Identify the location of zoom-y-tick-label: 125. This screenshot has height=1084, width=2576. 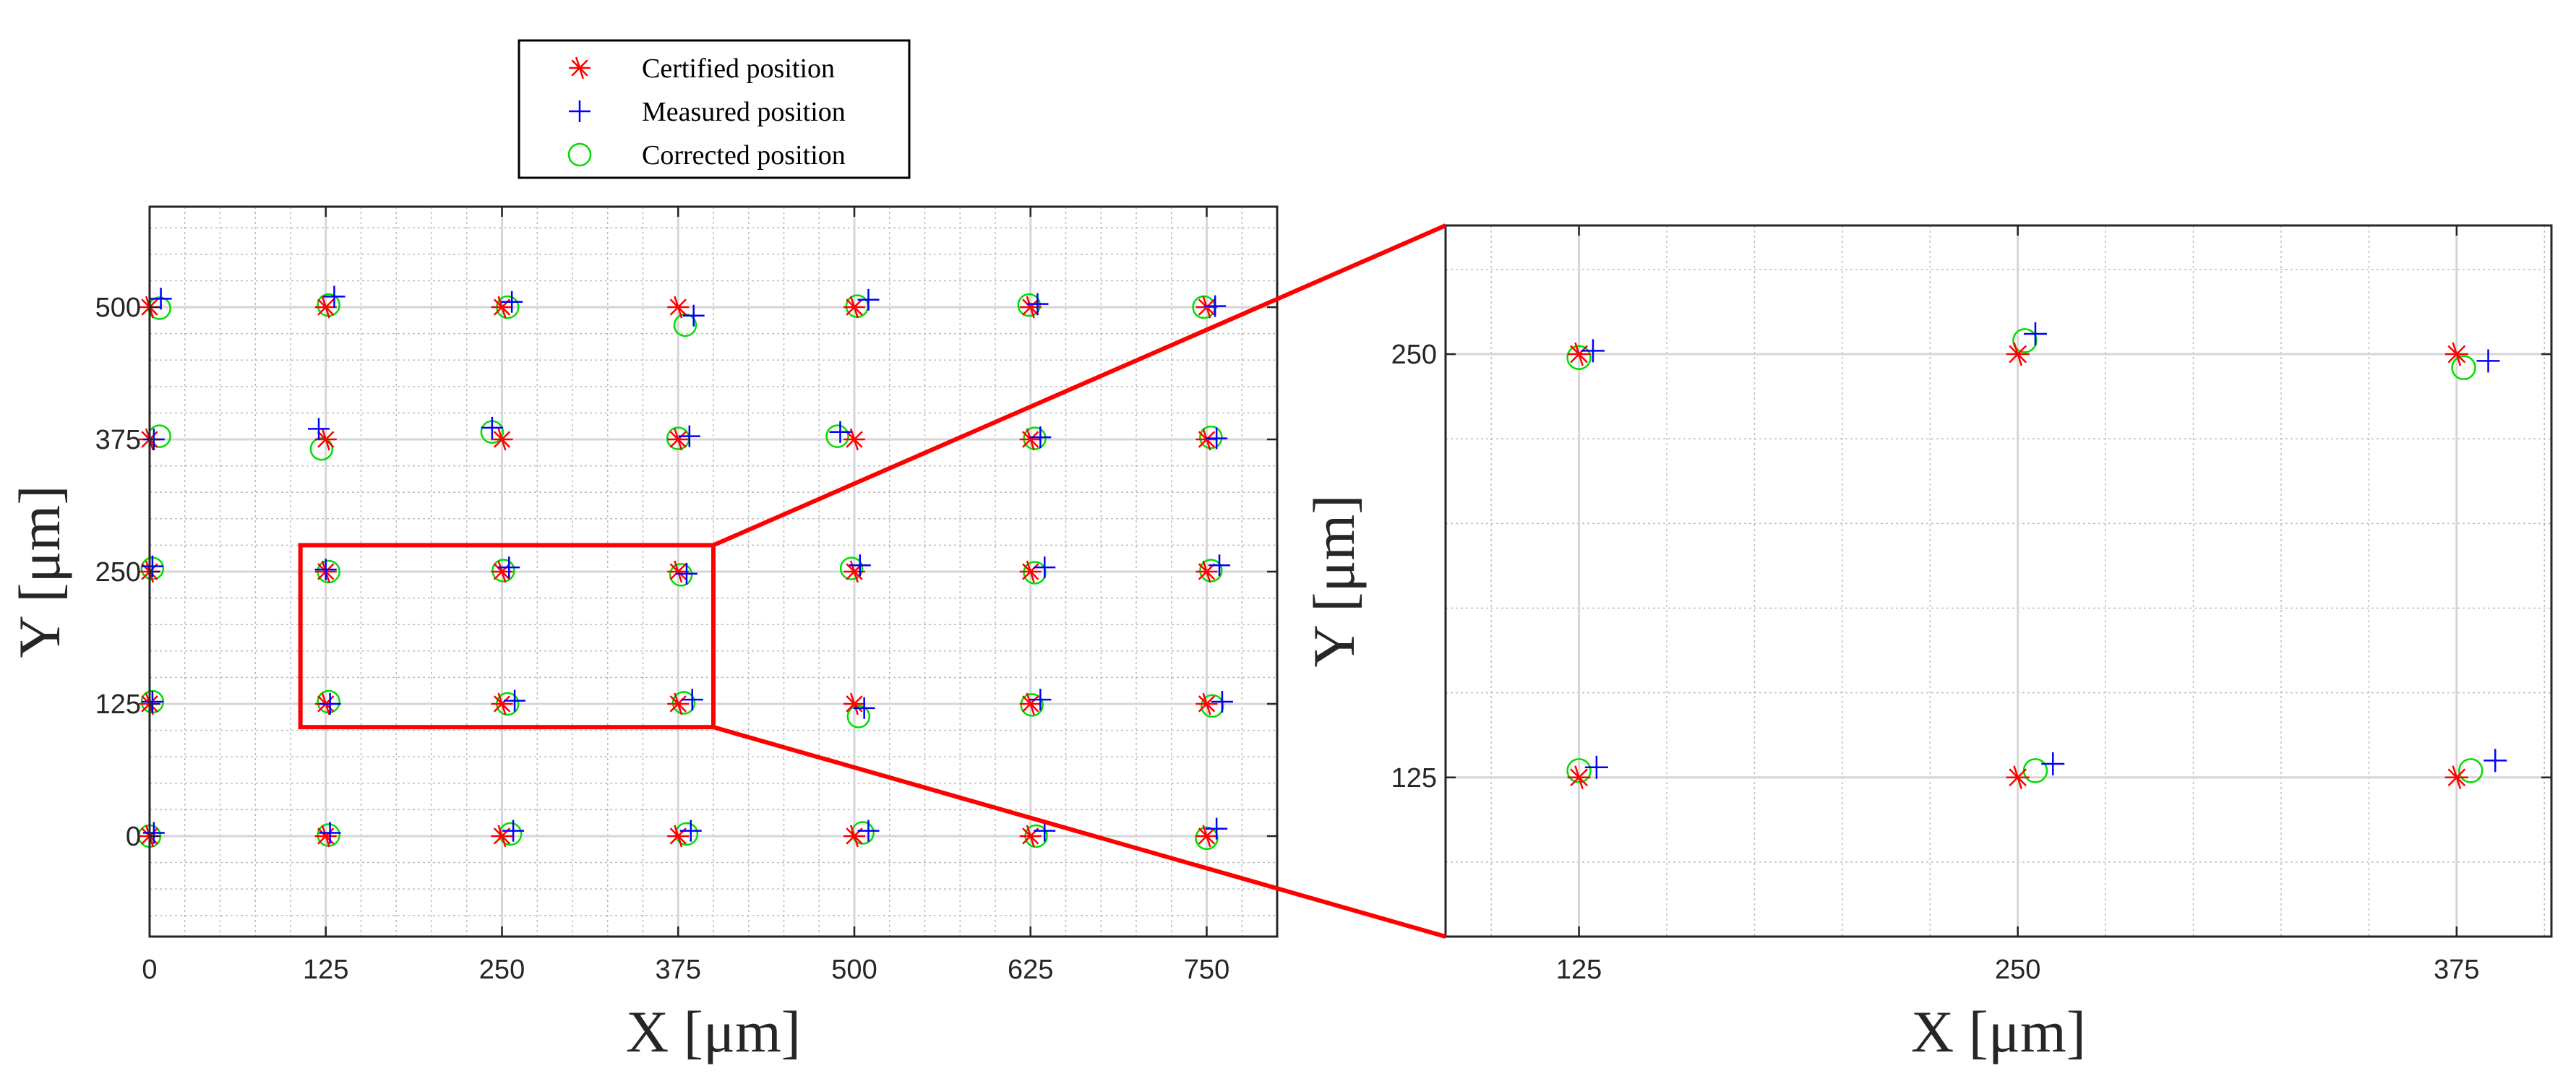
(1414, 778).